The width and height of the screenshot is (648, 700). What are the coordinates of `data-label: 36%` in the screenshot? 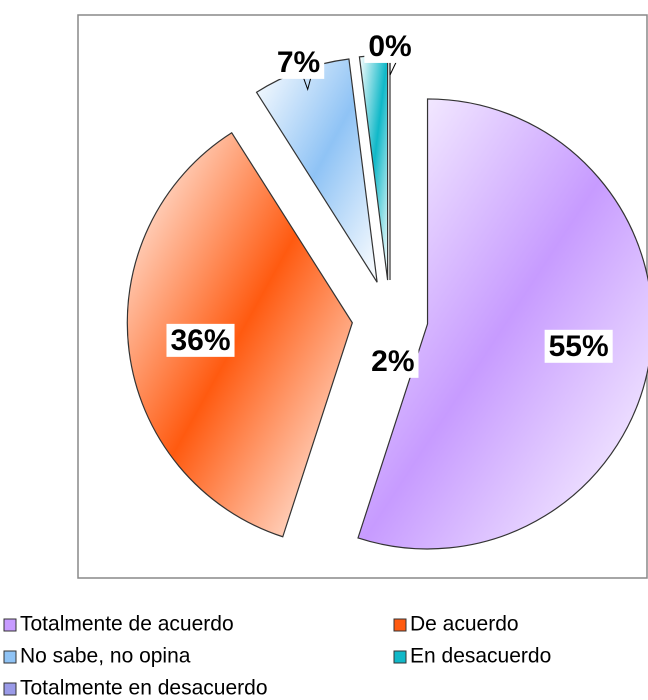 It's located at (200, 340).